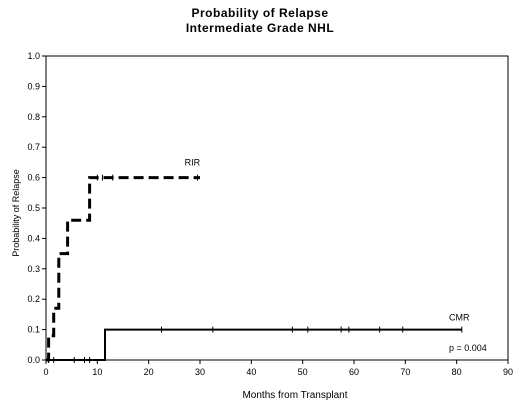 Image resolution: width=520 pixels, height=411 pixels. Describe the element at coordinates (260, 28) in the screenshot. I see `chart-subtitle: Intermediate Grade NHL` at that location.